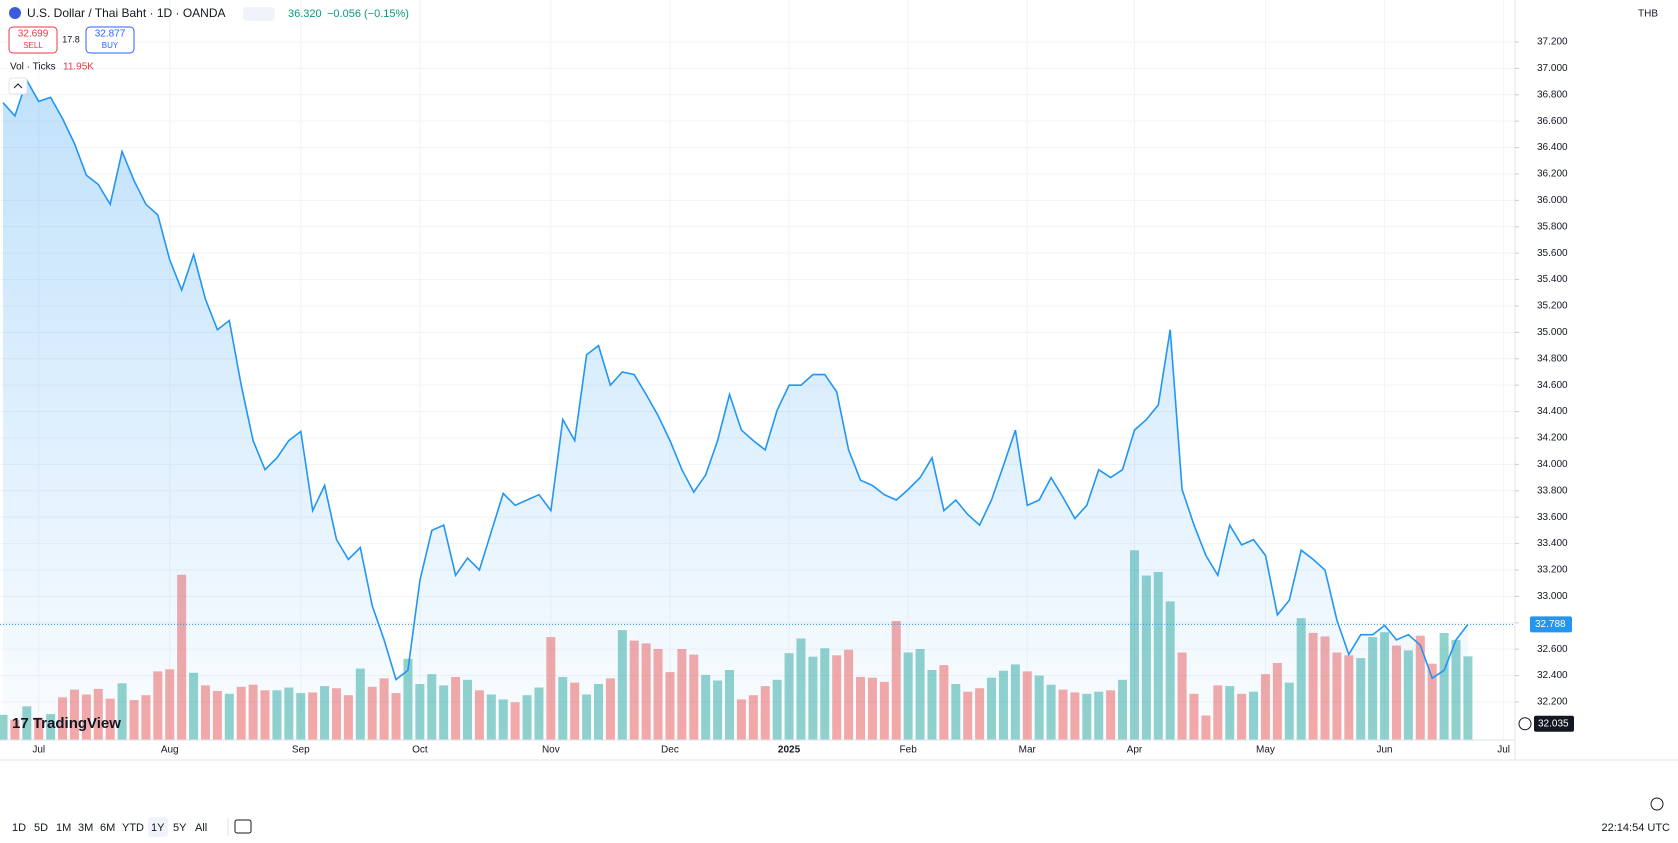 The width and height of the screenshot is (1678, 843). Describe the element at coordinates (1552, 490) in the screenshot. I see `y-tick-label: 33.800` at that location.